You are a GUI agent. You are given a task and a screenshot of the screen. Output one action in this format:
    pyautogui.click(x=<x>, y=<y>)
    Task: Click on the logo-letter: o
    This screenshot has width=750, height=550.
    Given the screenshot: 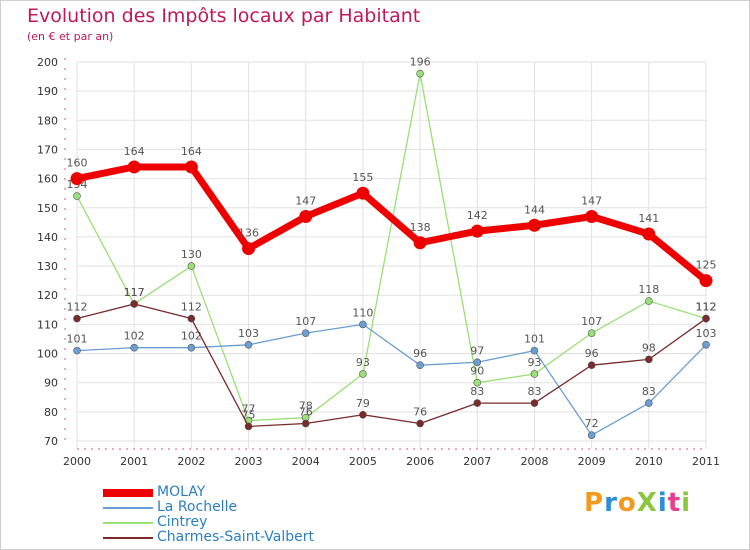 What is the action you would take?
    pyautogui.click(x=627, y=503)
    